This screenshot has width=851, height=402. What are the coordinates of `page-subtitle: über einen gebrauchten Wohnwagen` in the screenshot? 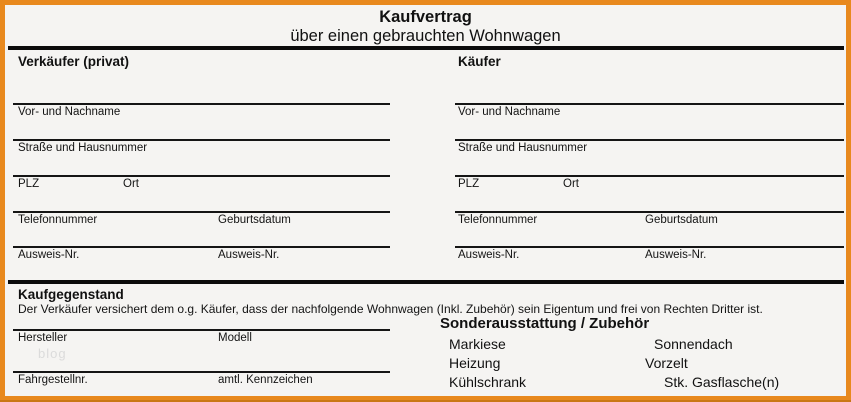 It's located at (425, 36).